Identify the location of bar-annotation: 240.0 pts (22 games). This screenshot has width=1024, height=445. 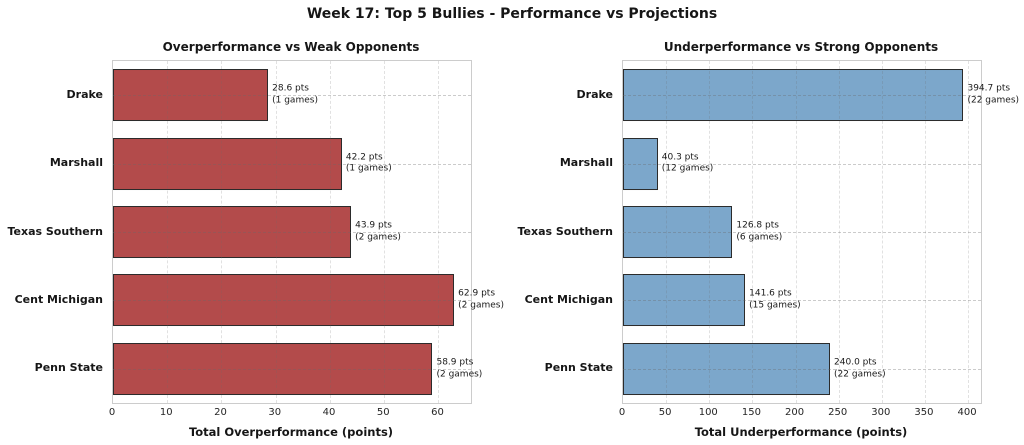
(860, 368).